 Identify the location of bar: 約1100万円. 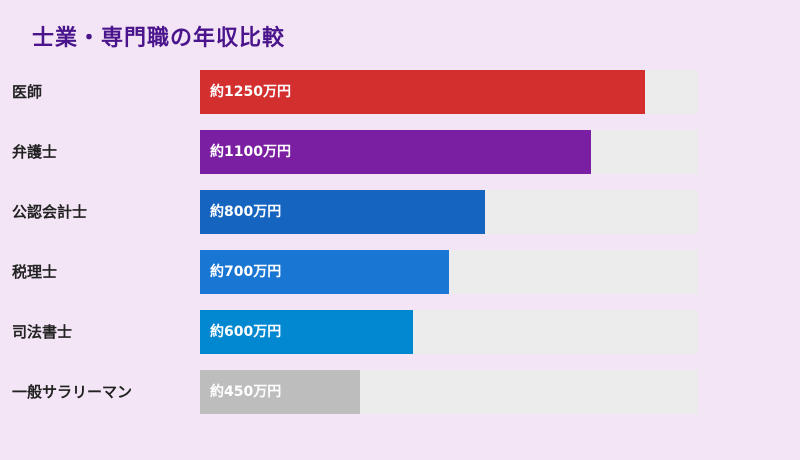
(396, 152).